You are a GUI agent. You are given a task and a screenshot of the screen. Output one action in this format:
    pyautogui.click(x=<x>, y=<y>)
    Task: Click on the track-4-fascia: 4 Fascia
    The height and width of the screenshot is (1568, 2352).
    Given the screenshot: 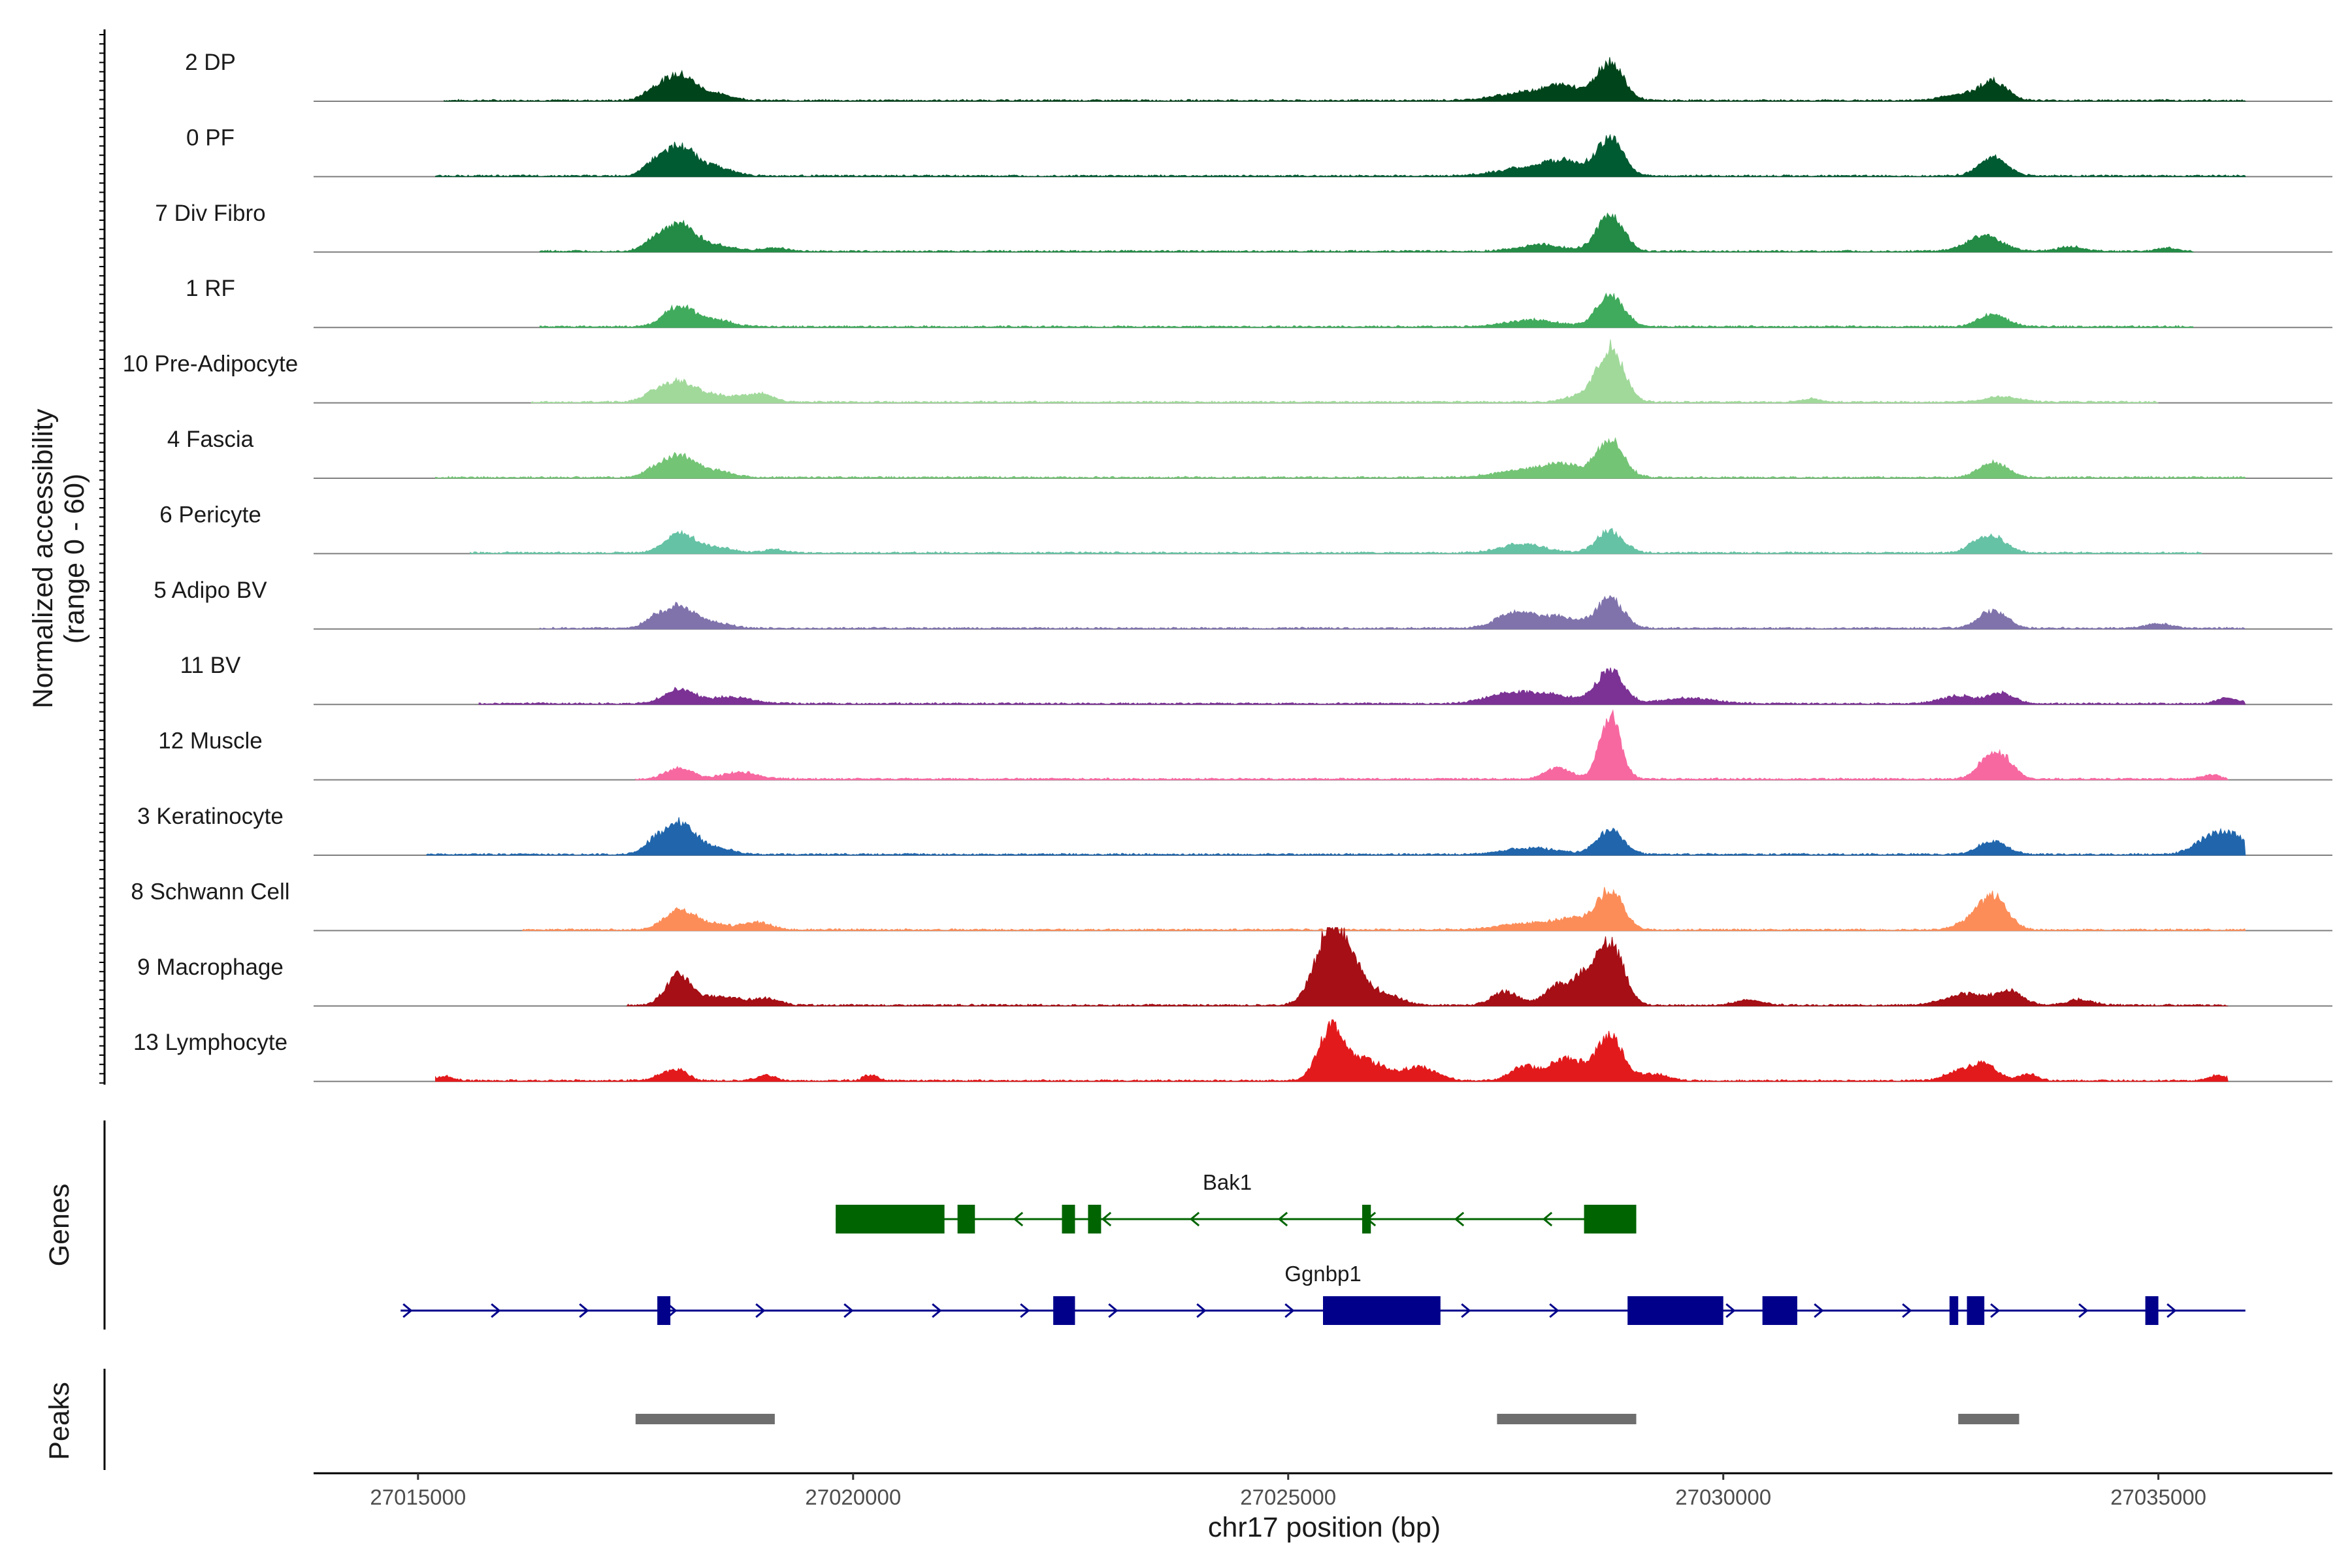 What is the action you would take?
    pyautogui.click(x=1249, y=453)
    